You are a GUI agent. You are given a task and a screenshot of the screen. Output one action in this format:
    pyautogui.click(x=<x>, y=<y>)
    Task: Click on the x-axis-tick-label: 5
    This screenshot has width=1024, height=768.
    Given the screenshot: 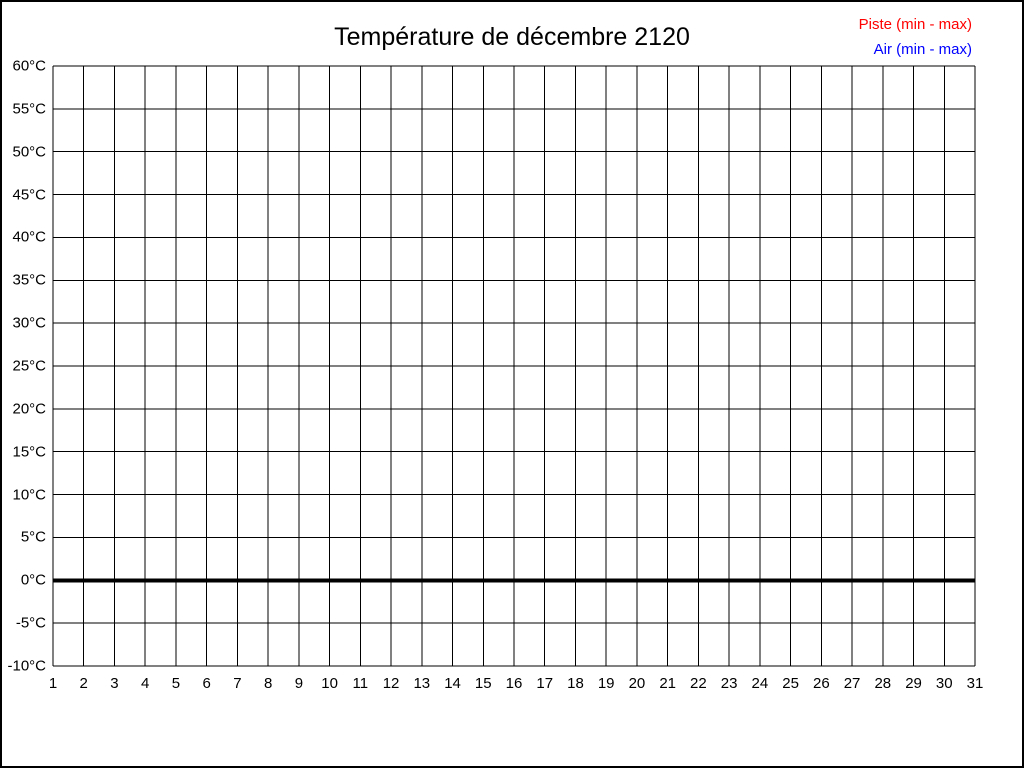 What is the action you would take?
    pyautogui.click(x=176, y=683)
    